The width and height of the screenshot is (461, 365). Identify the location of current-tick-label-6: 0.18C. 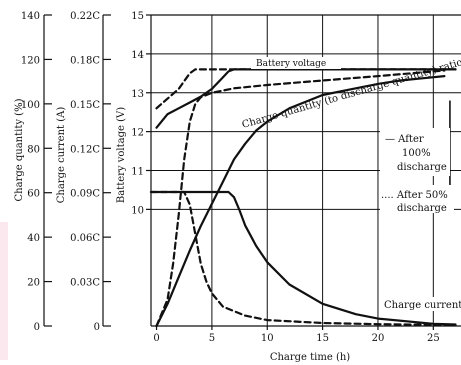
(85, 60).